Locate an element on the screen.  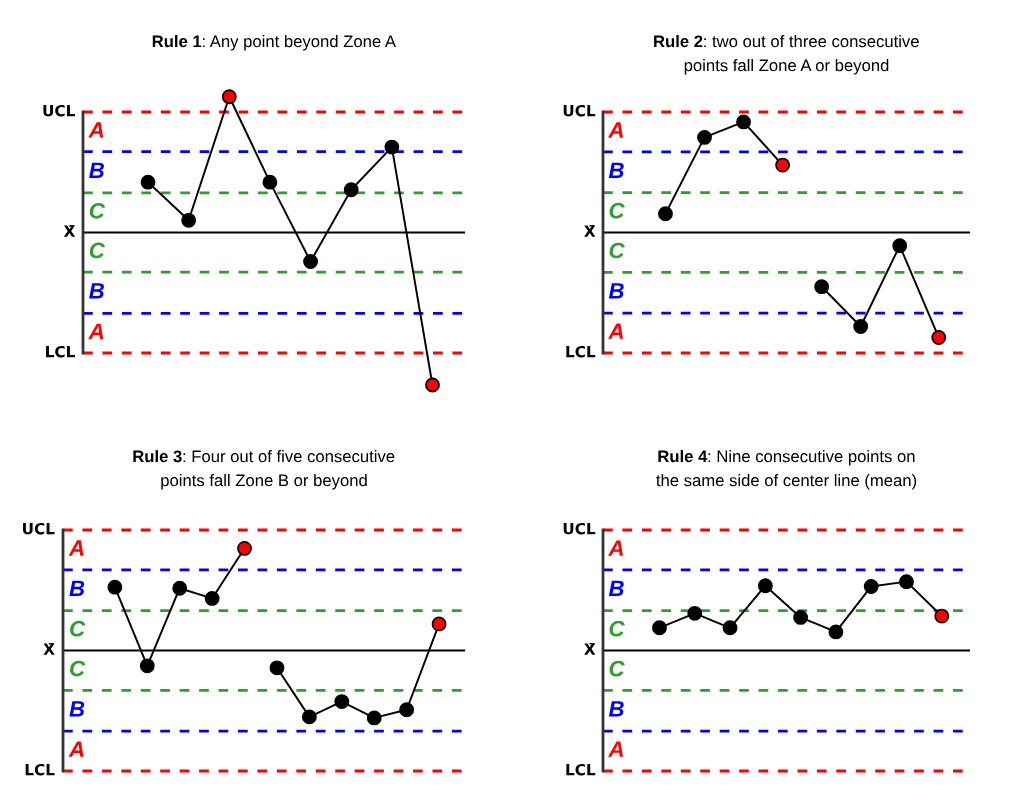
chart-title: Rule 3: Four out of five consecutive points fall Zone B or beyond is located at coordinates (264, 470).